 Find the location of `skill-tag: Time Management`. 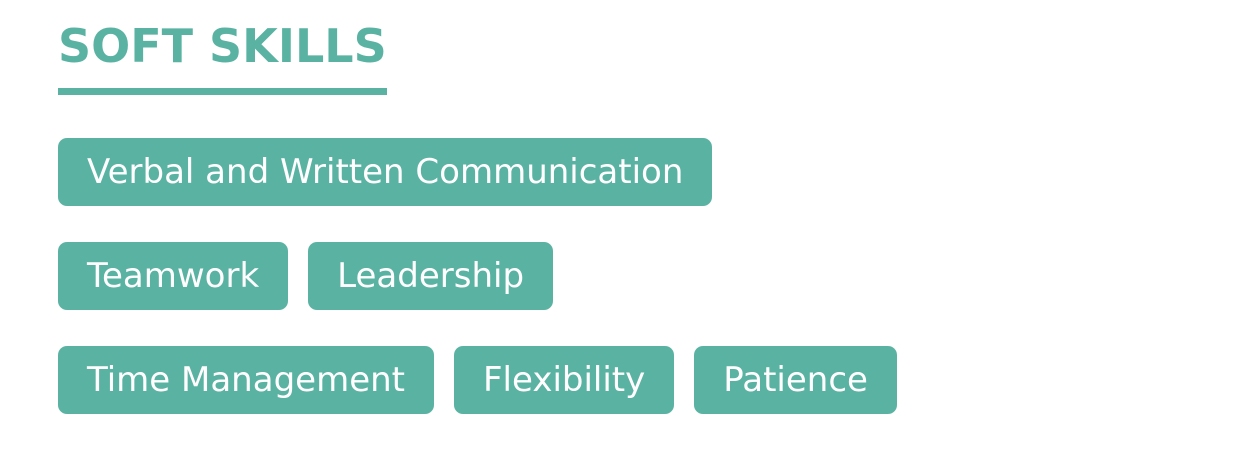

skill-tag: Time Management is located at coordinates (246, 380).